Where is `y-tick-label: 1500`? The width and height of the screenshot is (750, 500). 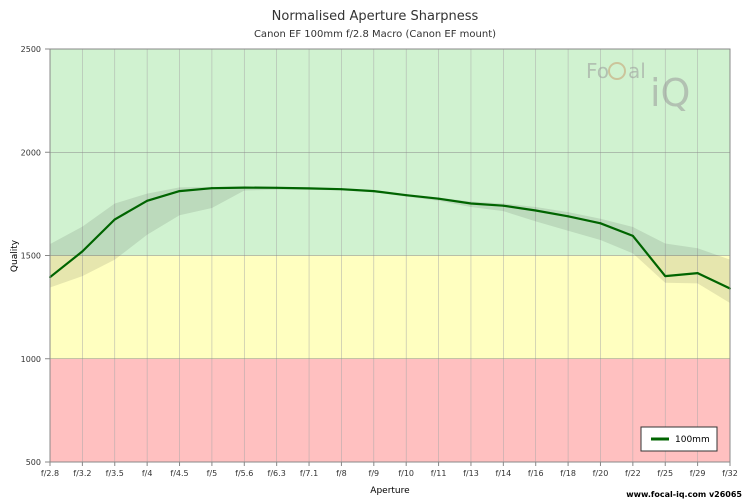 y-tick-label: 1500 is located at coordinates (31, 256).